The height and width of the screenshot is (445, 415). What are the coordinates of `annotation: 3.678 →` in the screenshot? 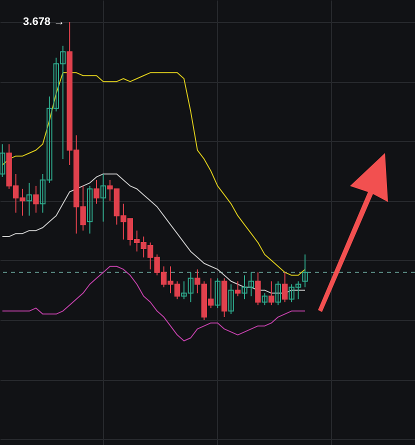 It's located at (44, 22).